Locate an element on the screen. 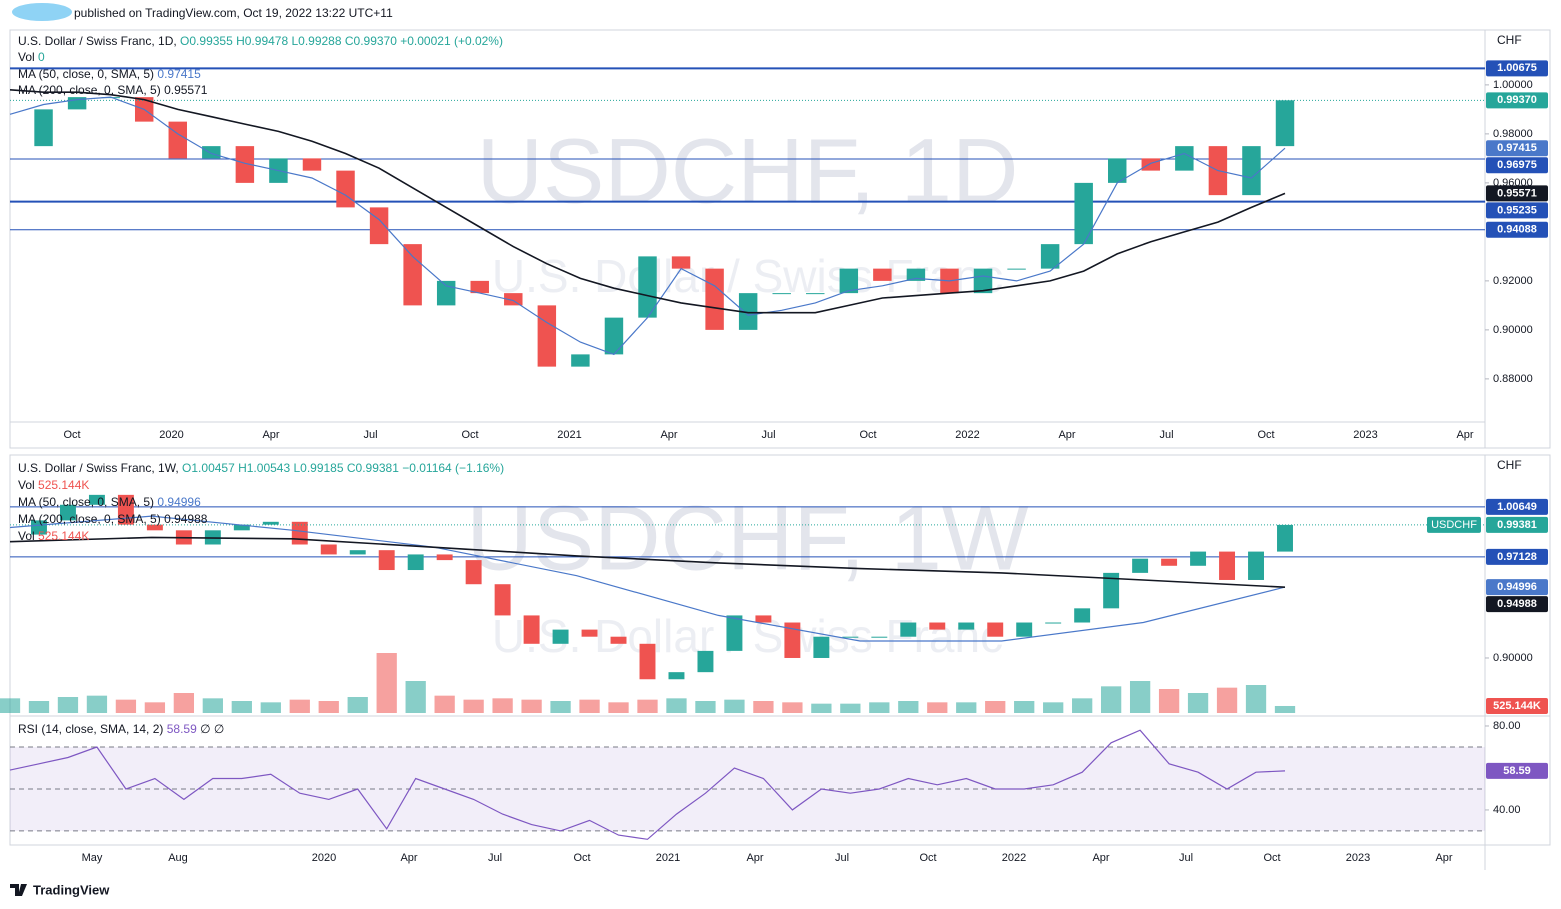  volume-badge is located at coordinates (1517, 705).